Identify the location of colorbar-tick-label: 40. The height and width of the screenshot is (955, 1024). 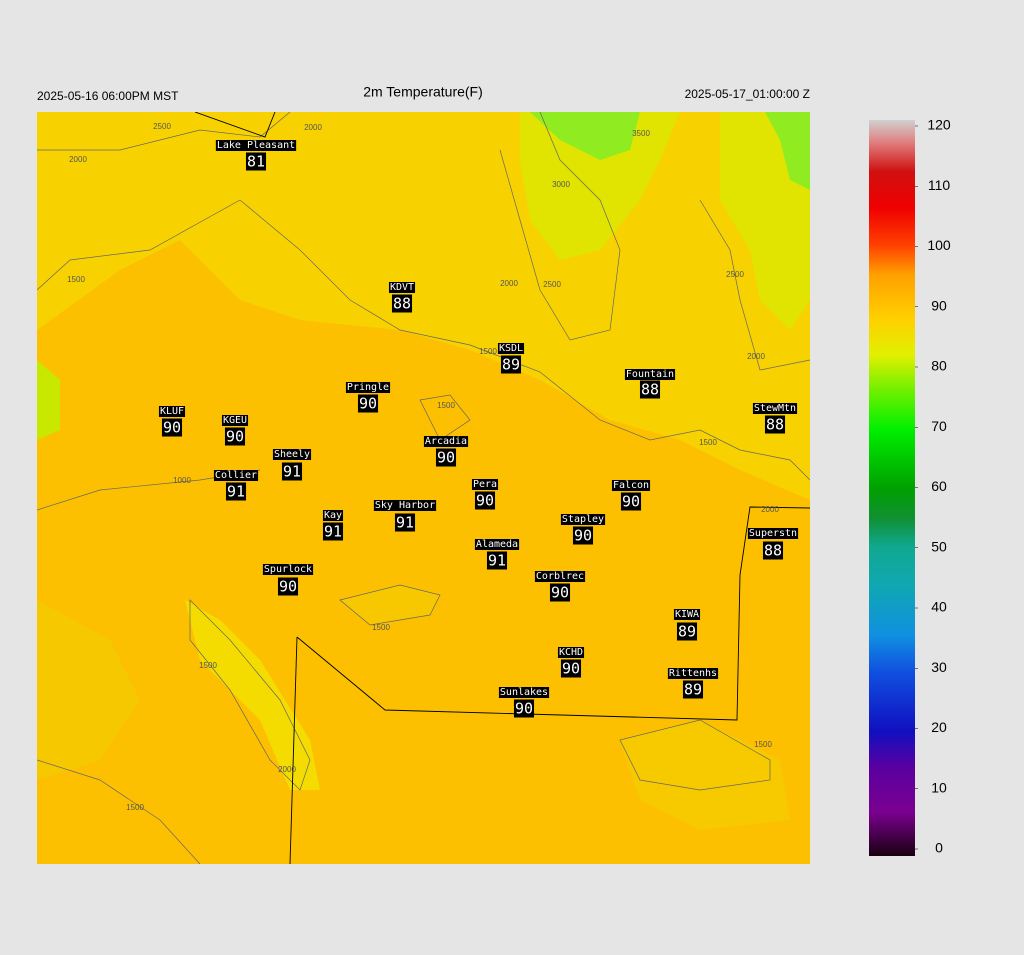
(939, 607).